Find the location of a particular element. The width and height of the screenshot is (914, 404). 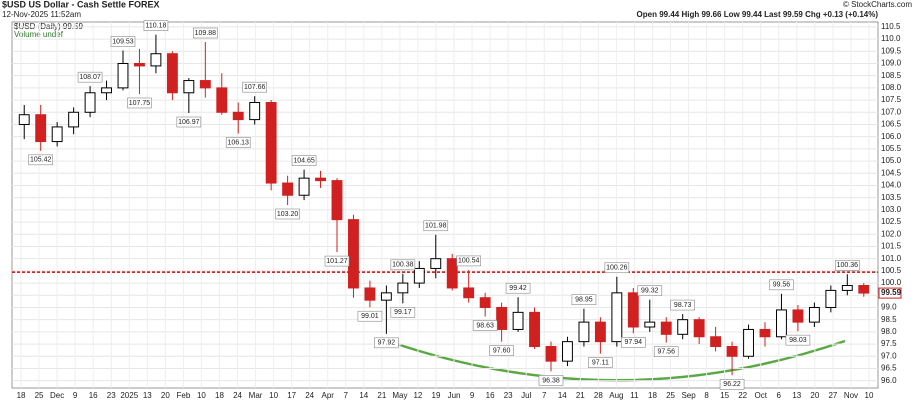

timestamp: 12-Nov-2025 11:52am is located at coordinates (41, 14).